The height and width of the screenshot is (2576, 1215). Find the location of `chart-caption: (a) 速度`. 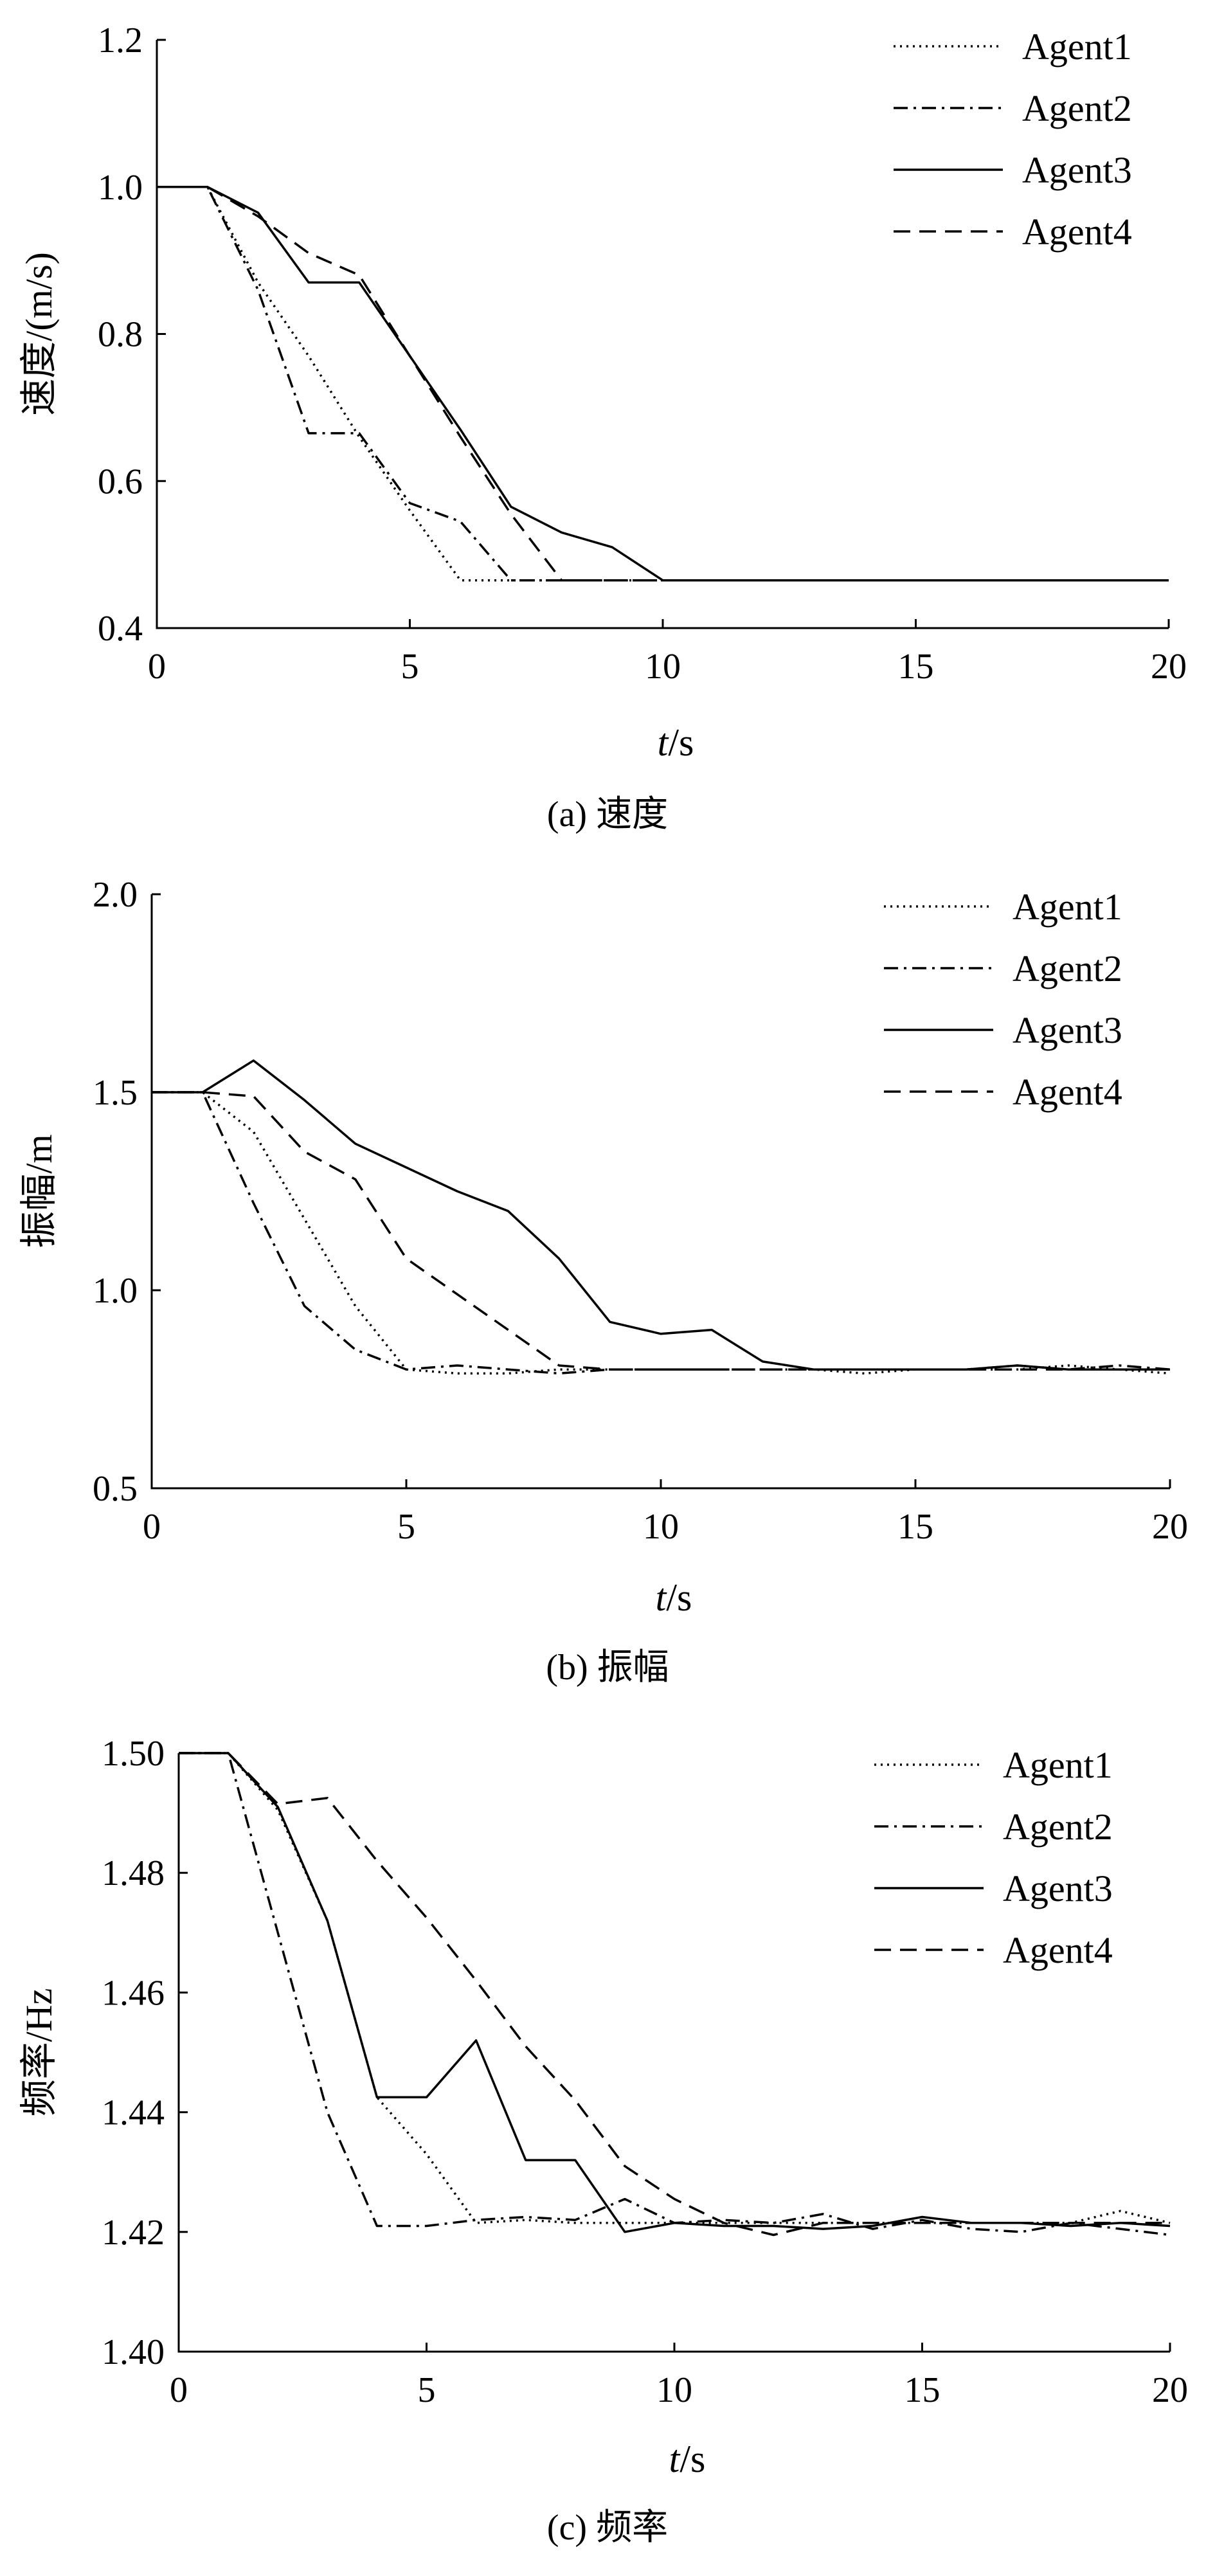

chart-caption: (a) 速度 is located at coordinates (607, 814).